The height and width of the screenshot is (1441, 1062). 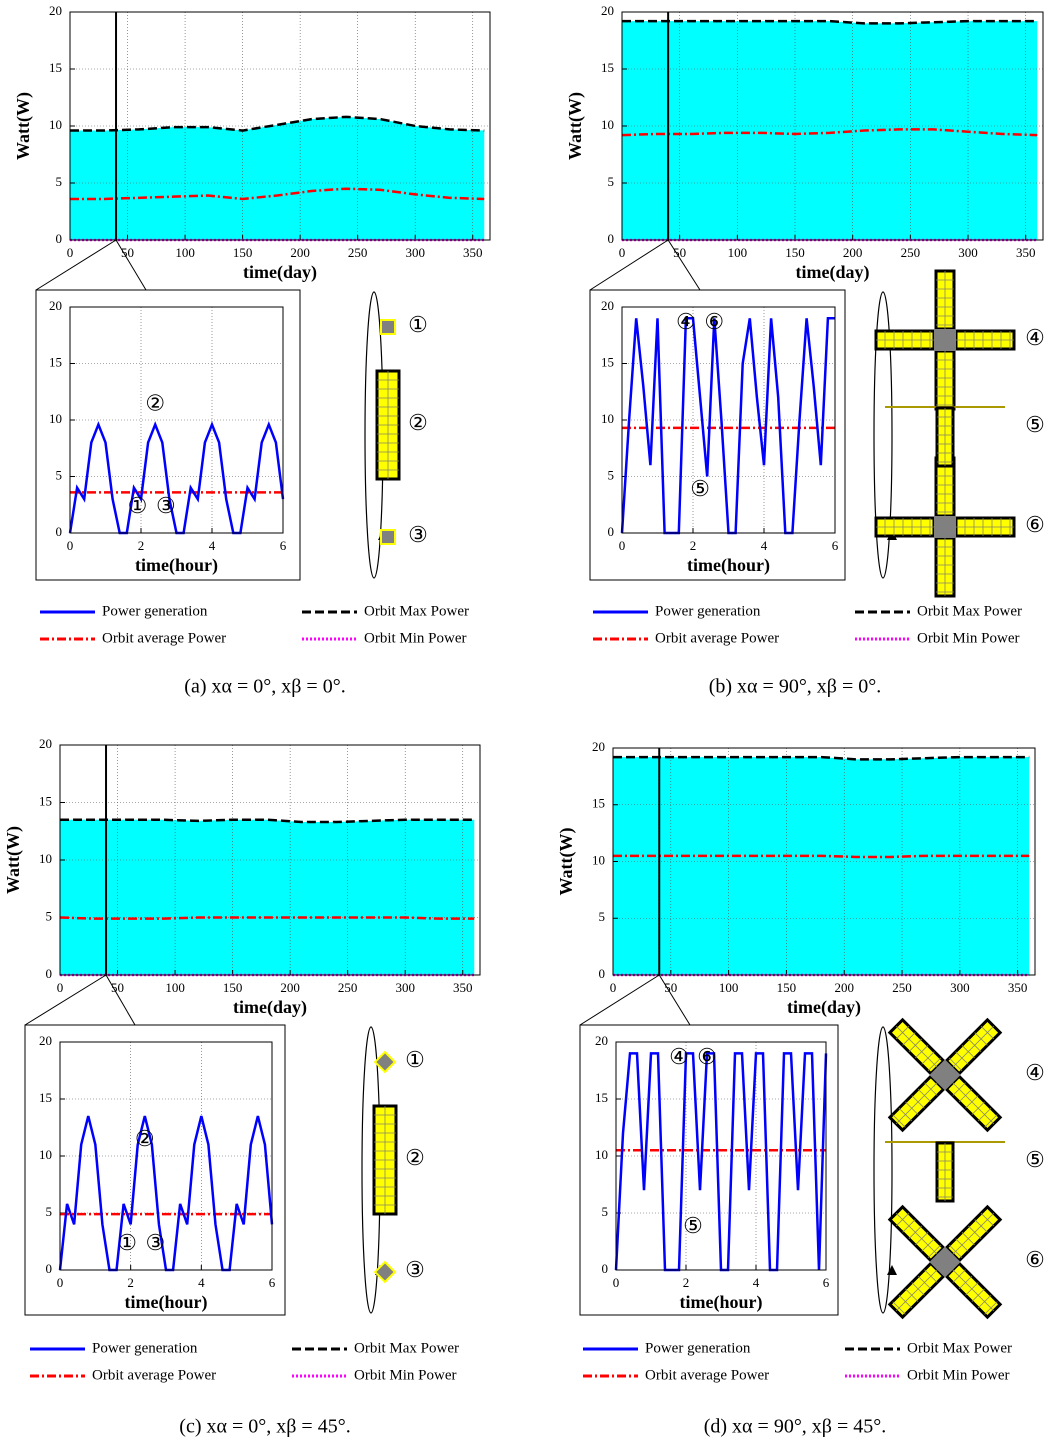 What do you see at coordinates (795, 1427) in the screenshot?
I see `caption: (d) xα = 90°, xβ = 45°.` at bounding box center [795, 1427].